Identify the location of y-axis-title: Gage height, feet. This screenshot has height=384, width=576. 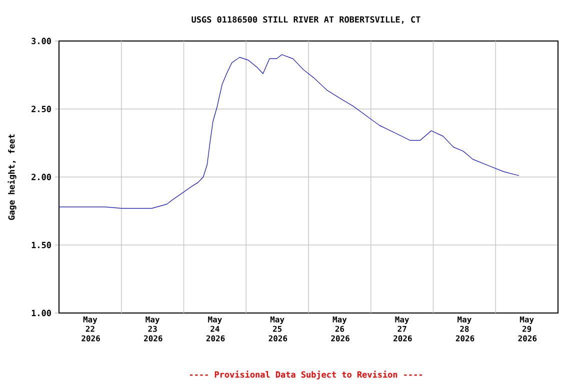
(12, 177).